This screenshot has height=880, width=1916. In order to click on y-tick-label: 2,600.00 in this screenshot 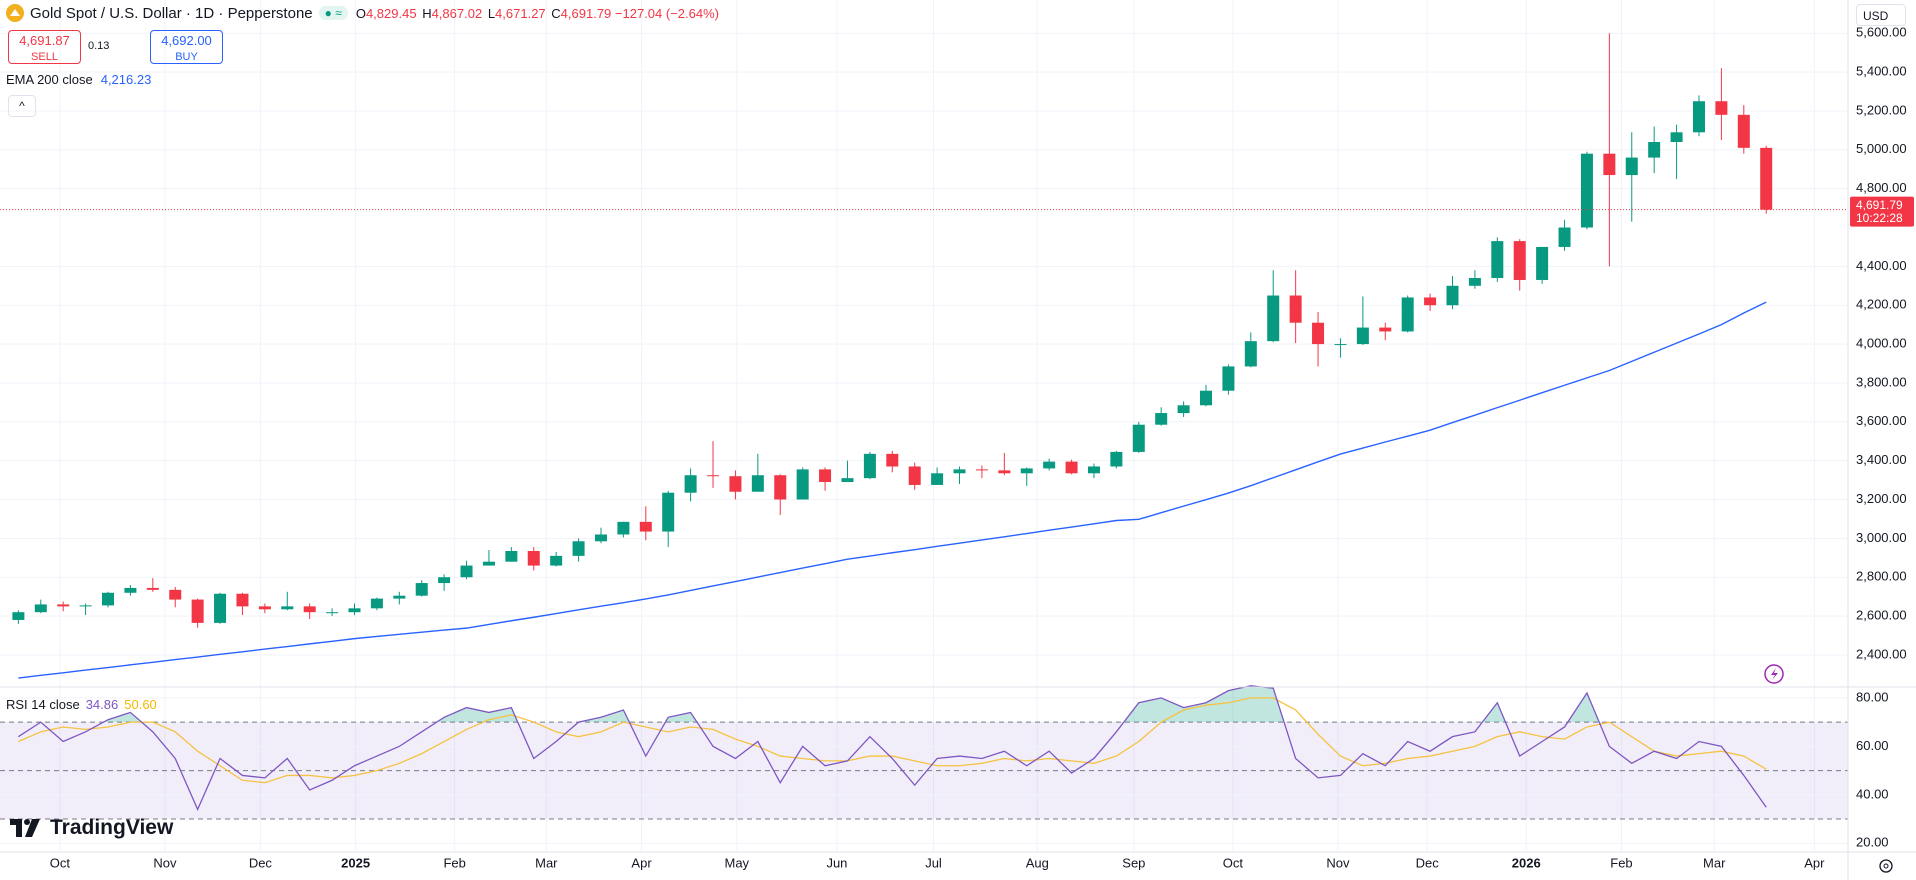, I will do `click(1881, 615)`.